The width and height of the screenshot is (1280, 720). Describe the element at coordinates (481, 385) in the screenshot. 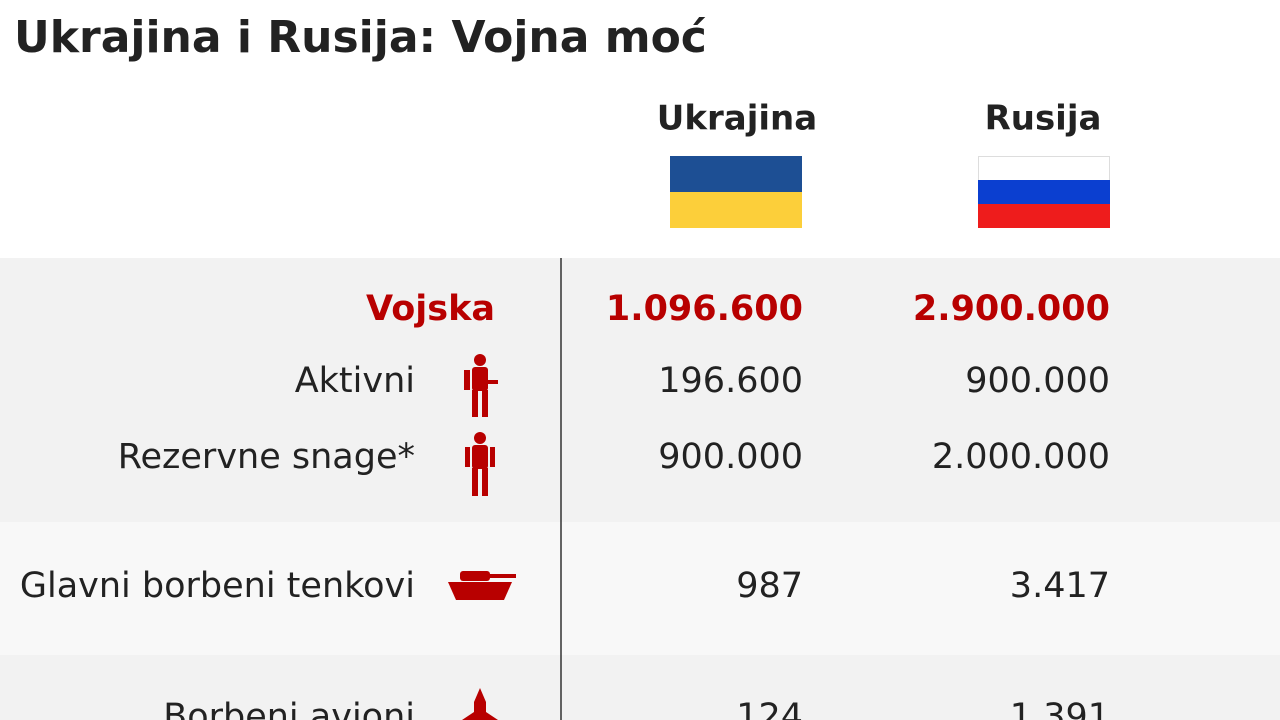

I see `icon-soldier` at that location.